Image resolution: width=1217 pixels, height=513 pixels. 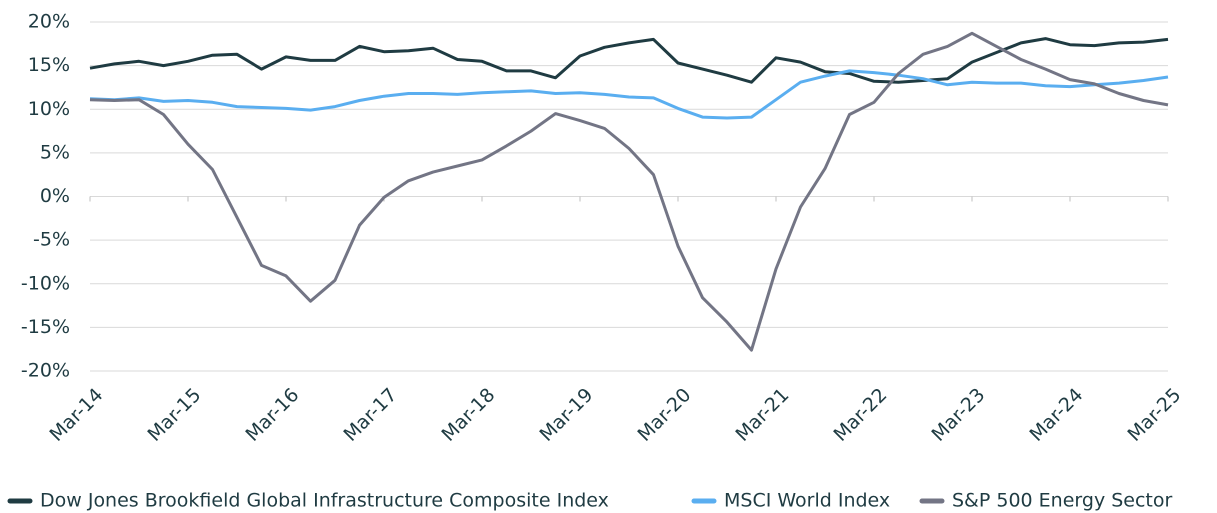 What do you see at coordinates (807, 501) in the screenshot?
I see `legend-label: MSCI World Index` at bounding box center [807, 501].